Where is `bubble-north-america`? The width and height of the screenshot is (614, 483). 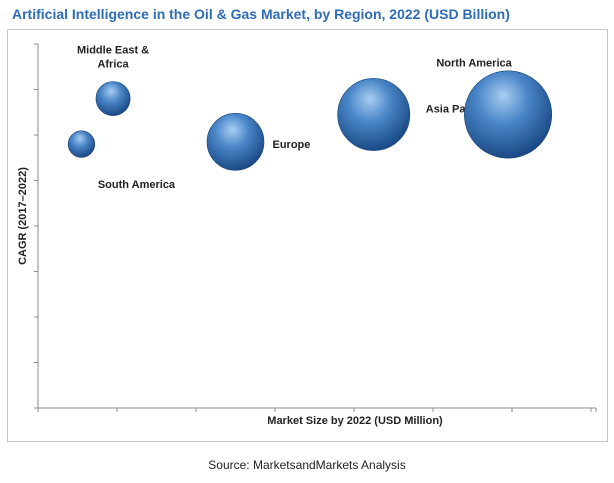
bubble-north-america is located at coordinates (508, 114).